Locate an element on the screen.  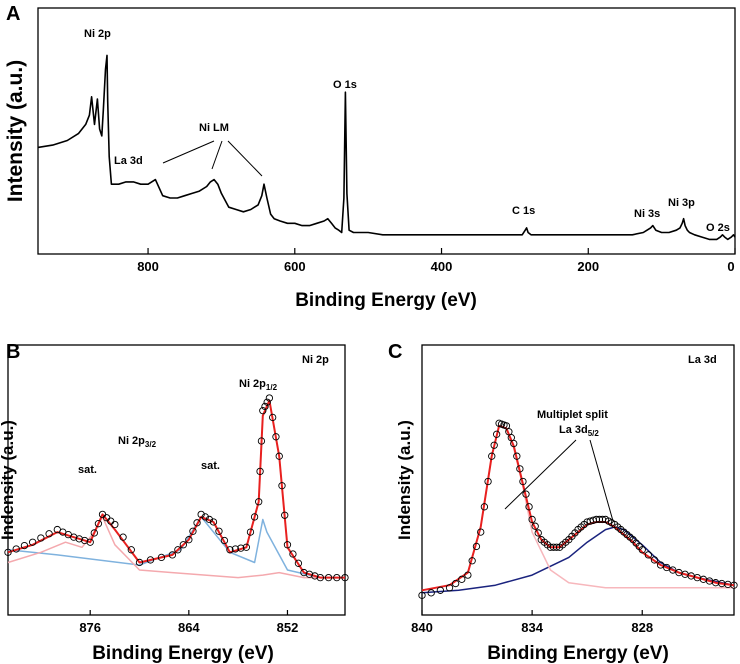
panel-a-xtick-label: 800 is located at coordinates (148, 266).